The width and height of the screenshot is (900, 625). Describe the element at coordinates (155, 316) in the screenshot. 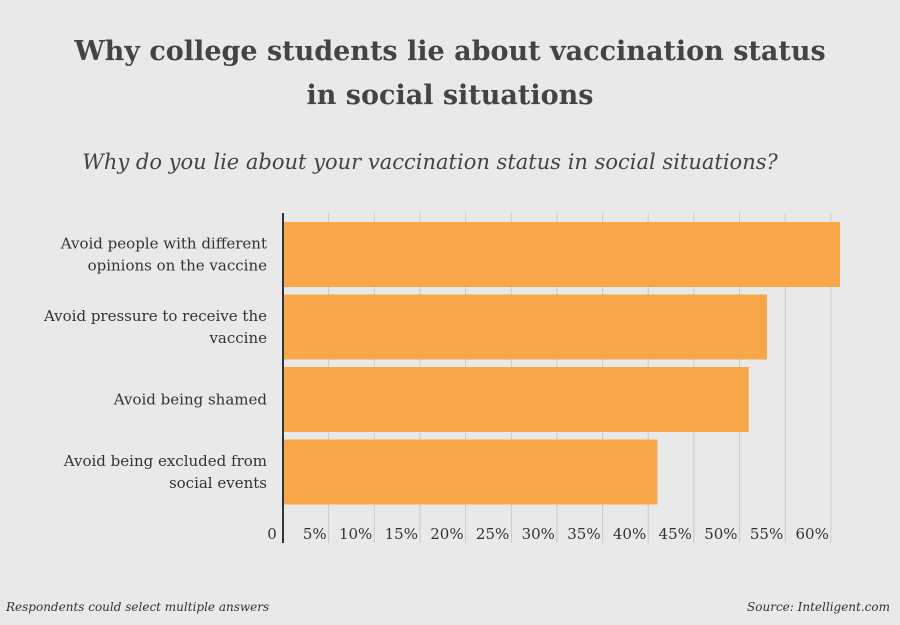

I see `category-label-line: Avoid pressure to receive the` at that location.